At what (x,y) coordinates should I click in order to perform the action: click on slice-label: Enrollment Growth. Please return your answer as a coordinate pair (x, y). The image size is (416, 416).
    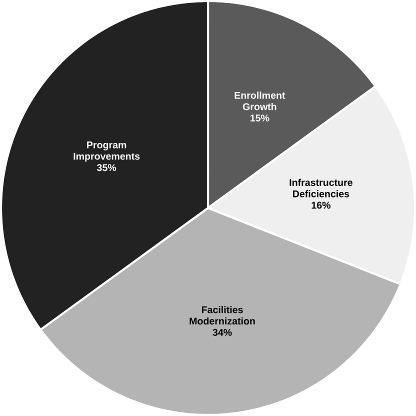
    Looking at the image, I should click on (260, 101).